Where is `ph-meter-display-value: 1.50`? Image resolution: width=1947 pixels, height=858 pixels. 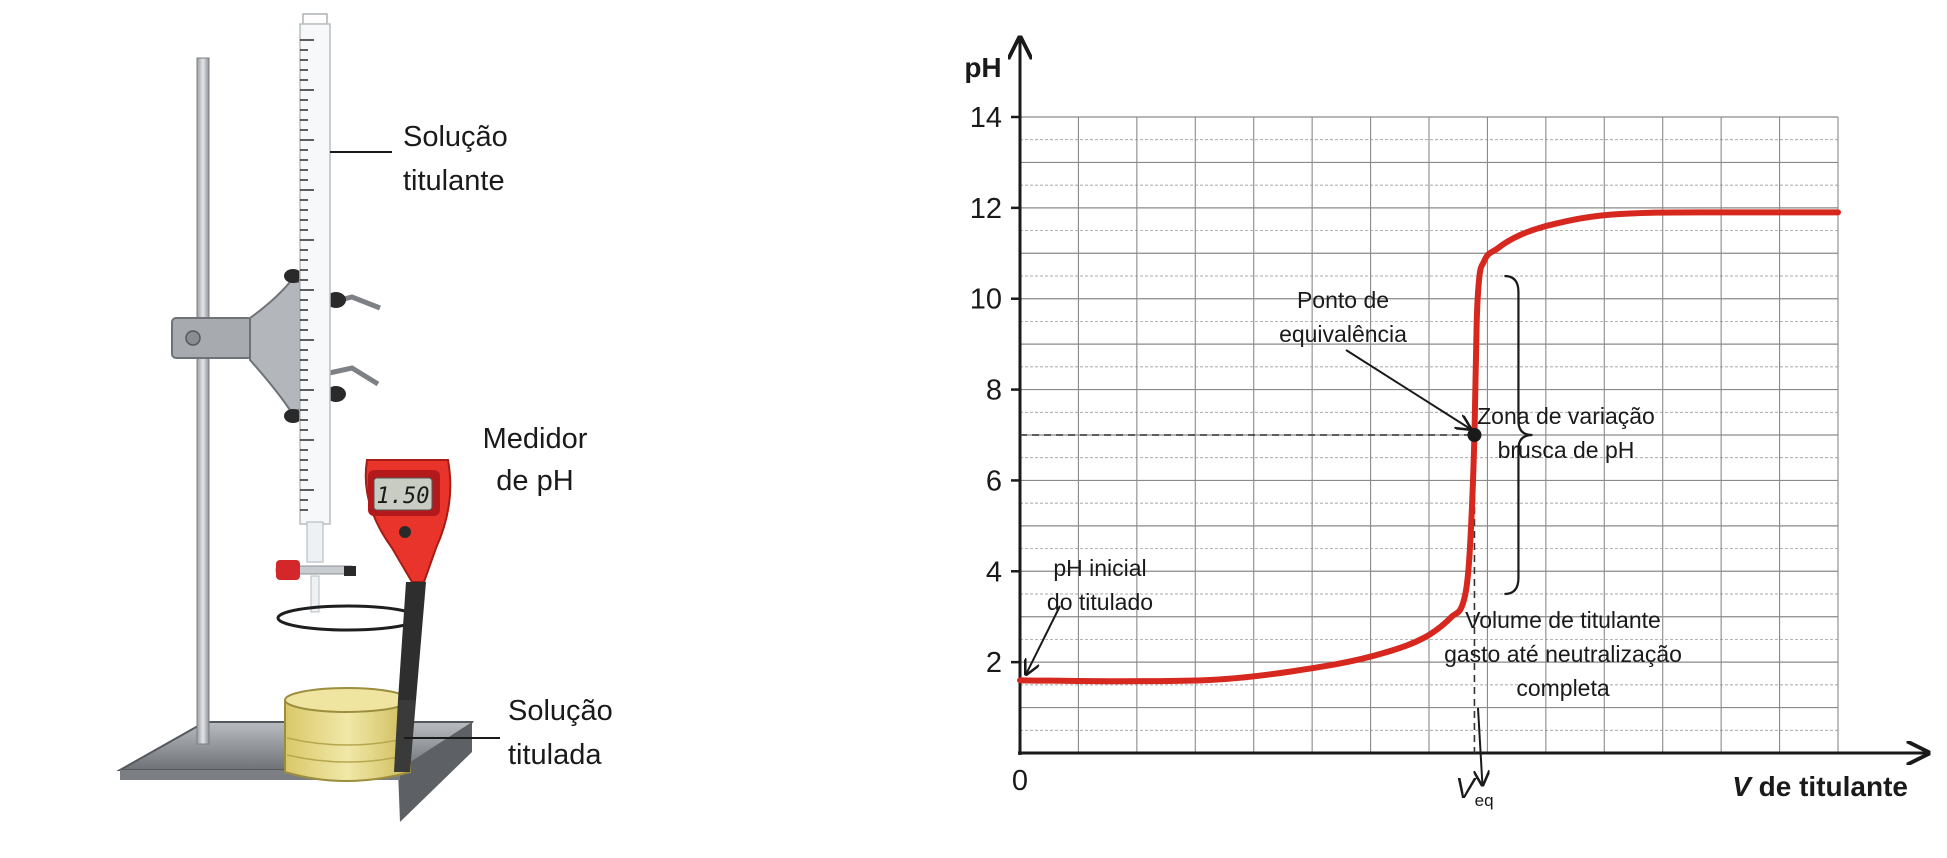 ph-meter-display-value: 1.50 is located at coordinates (403, 496).